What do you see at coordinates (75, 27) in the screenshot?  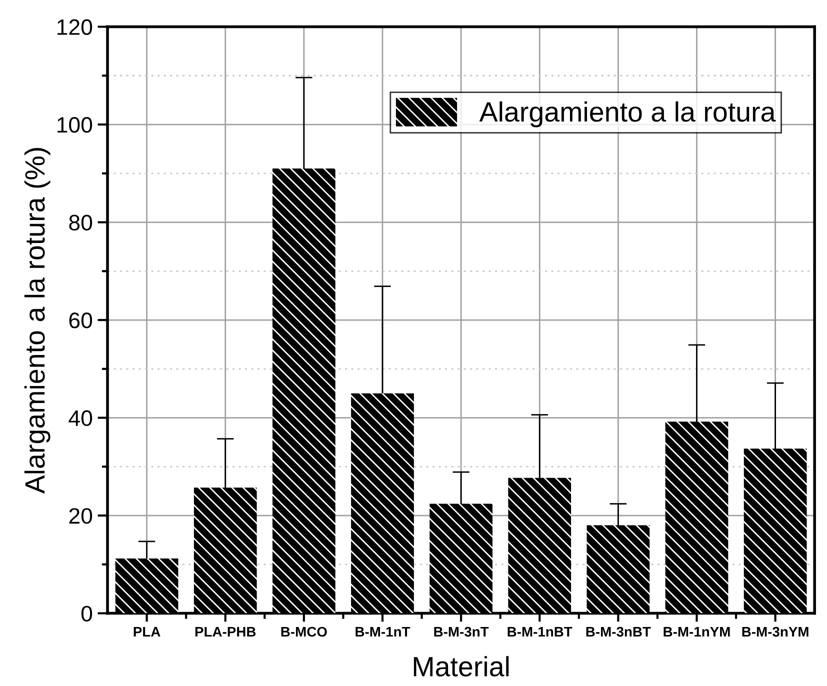 I see `y-tick-label: 120` at bounding box center [75, 27].